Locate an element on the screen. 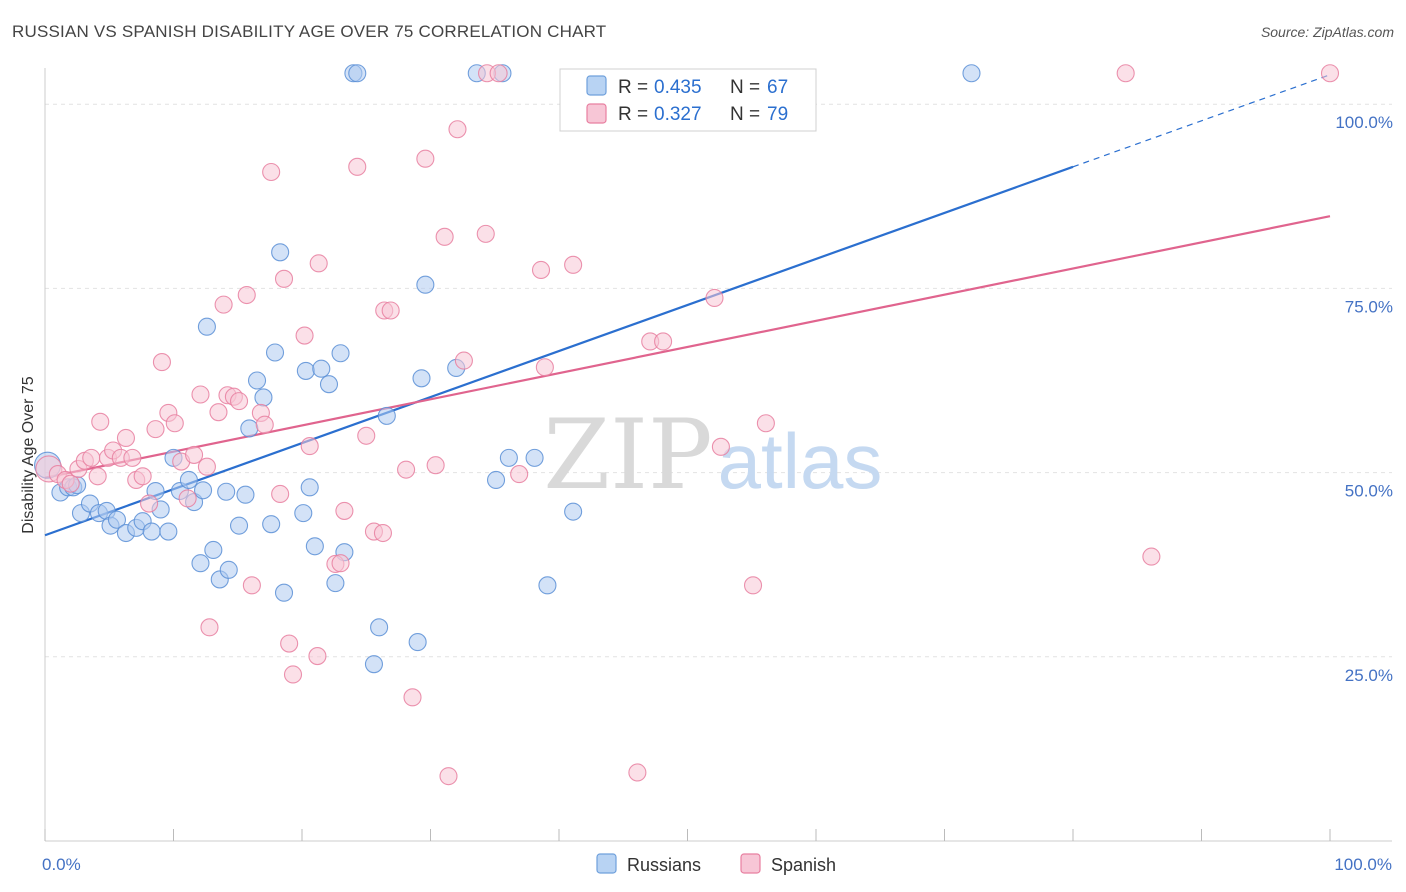 This screenshot has height=892, width=1406. legend-label-russians: Russians is located at coordinates (664, 865).